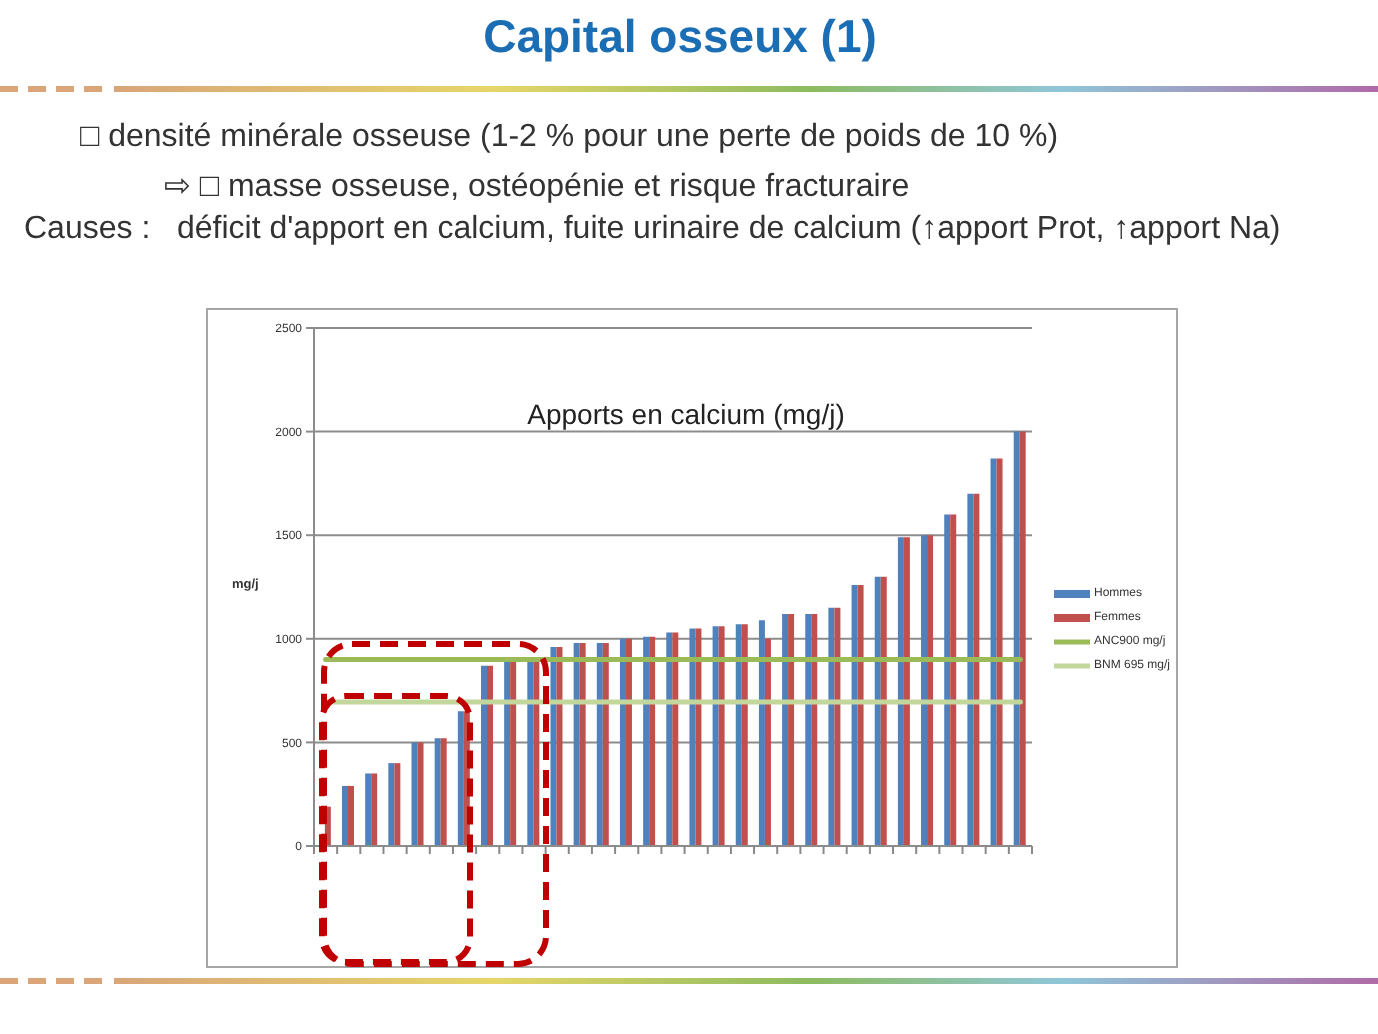  What do you see at coordinates (680, 37) in the screenshot?
I see `chart-title: Capital osseux (1)` at bounding box center [680, 37].